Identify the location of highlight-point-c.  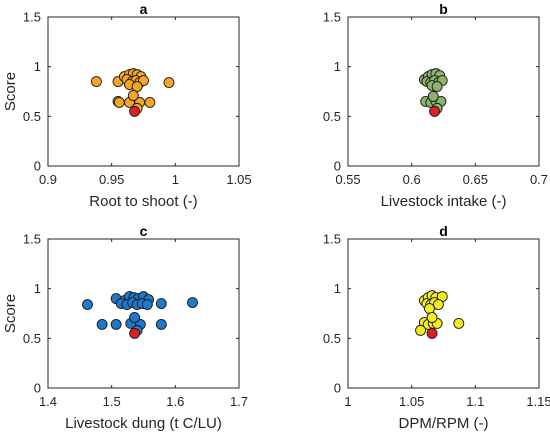
(135, 333).